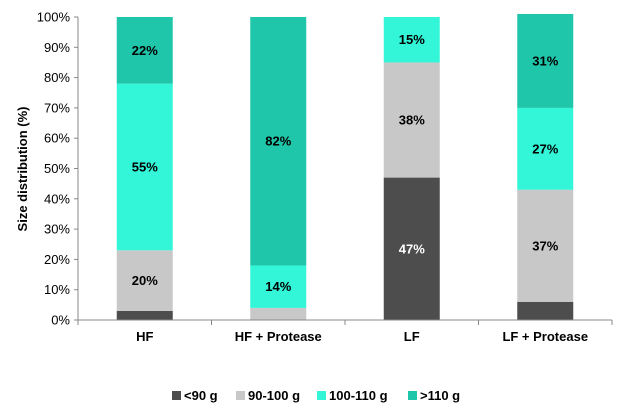 The height and width of the screenshot is (409, 623). I want to click on x-tick-label: LF, so click(412, 336).